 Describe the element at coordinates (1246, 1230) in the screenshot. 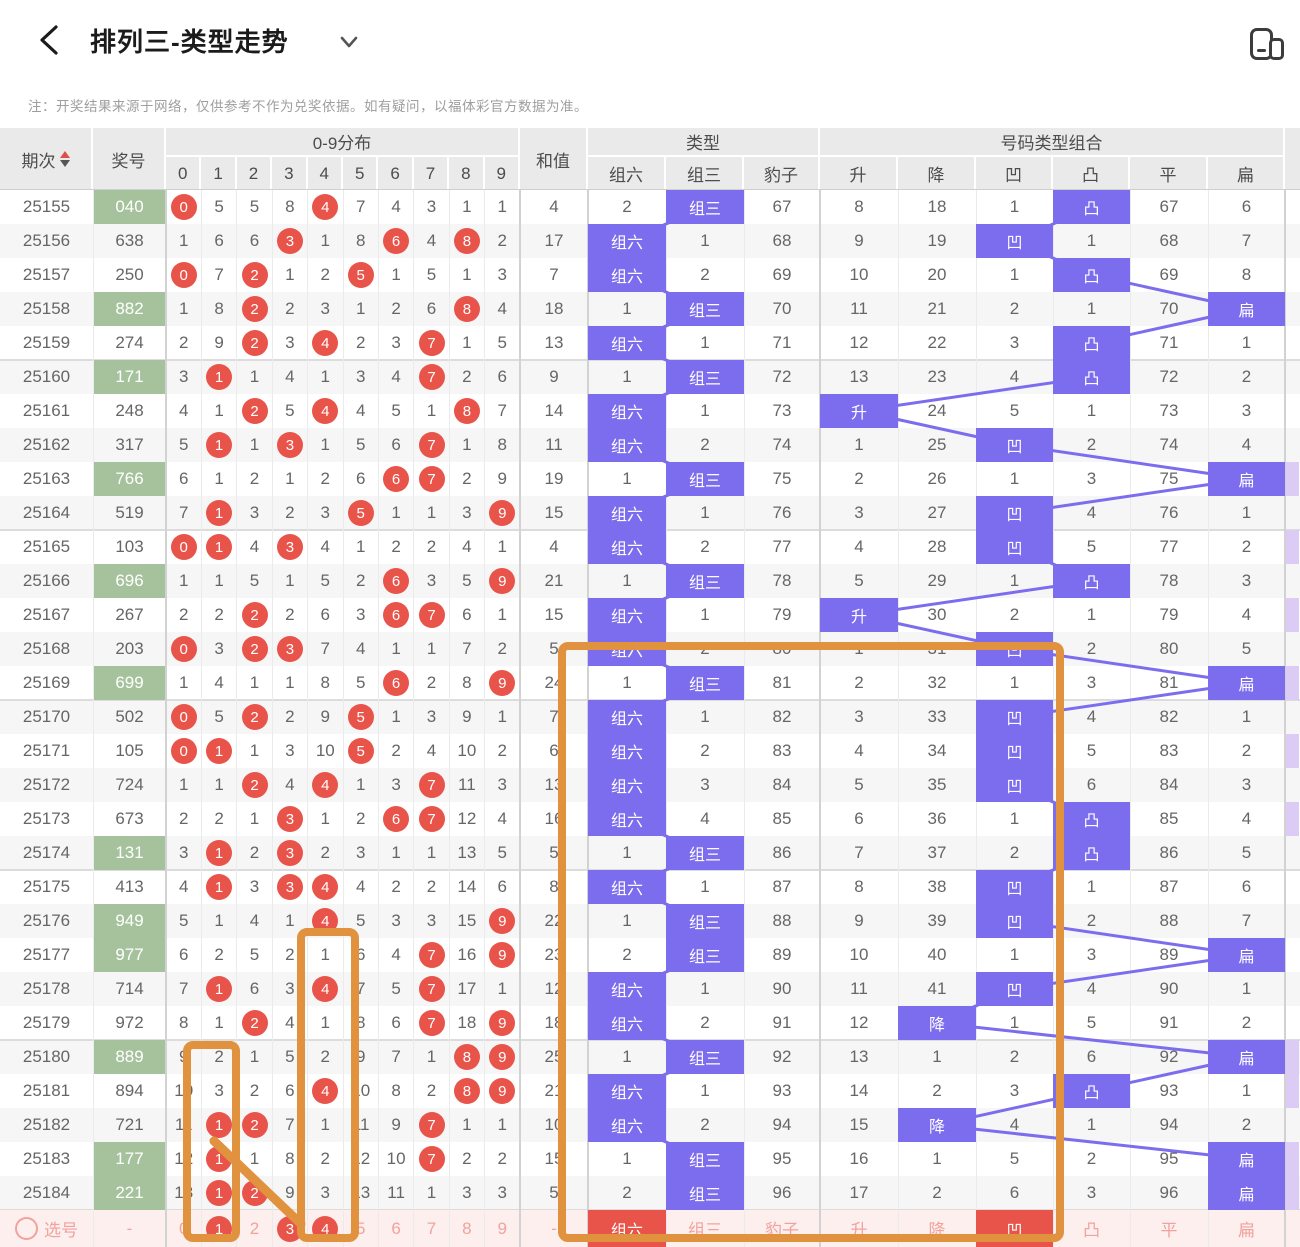

I see `select-combo-cell: 扁` at that location.